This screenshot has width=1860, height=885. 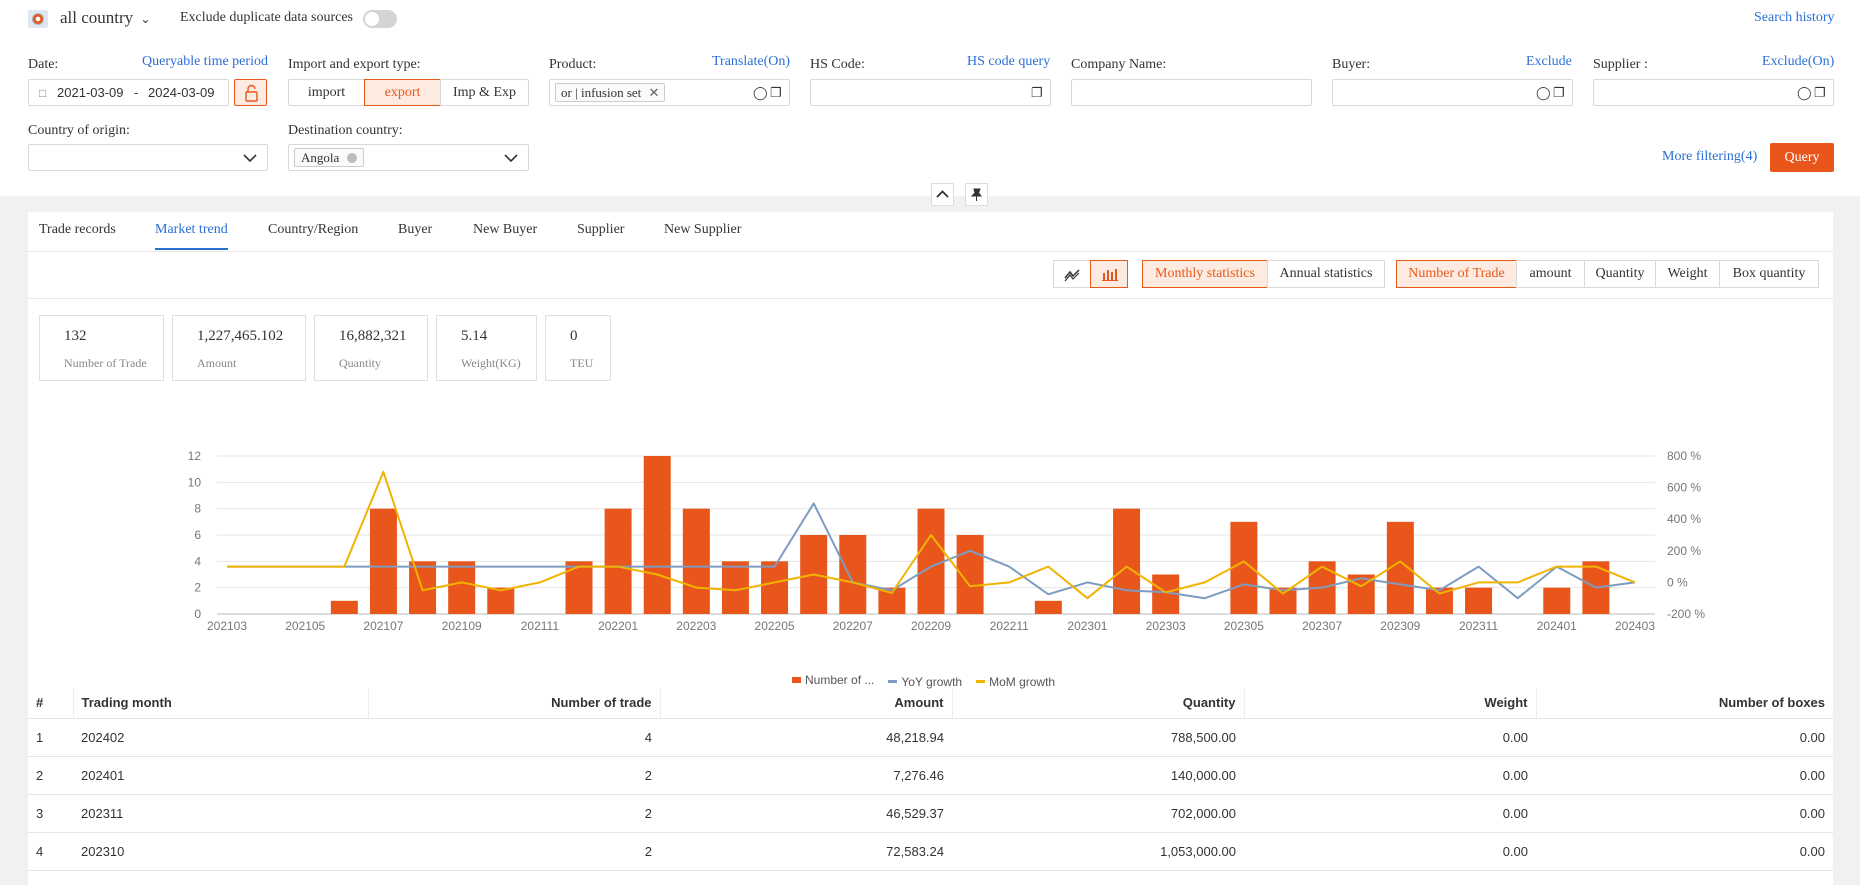 I want to click on col-header-month: Trading month, so click(x=220, y=703).